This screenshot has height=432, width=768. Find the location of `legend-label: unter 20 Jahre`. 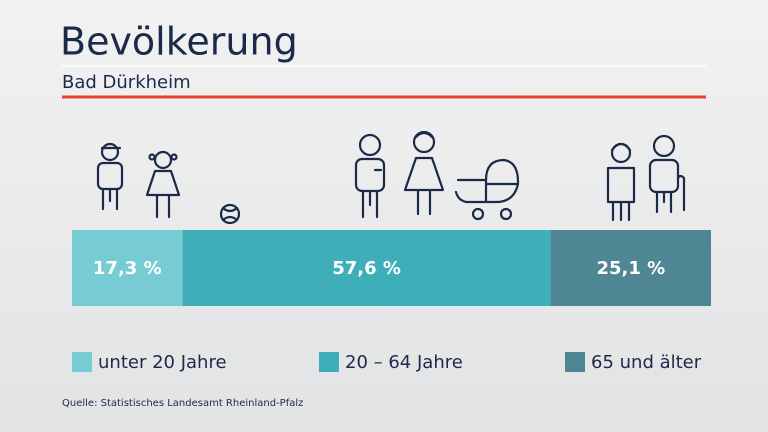

legend-label: unter 20 Jahre is located at coordinates (162, 362).